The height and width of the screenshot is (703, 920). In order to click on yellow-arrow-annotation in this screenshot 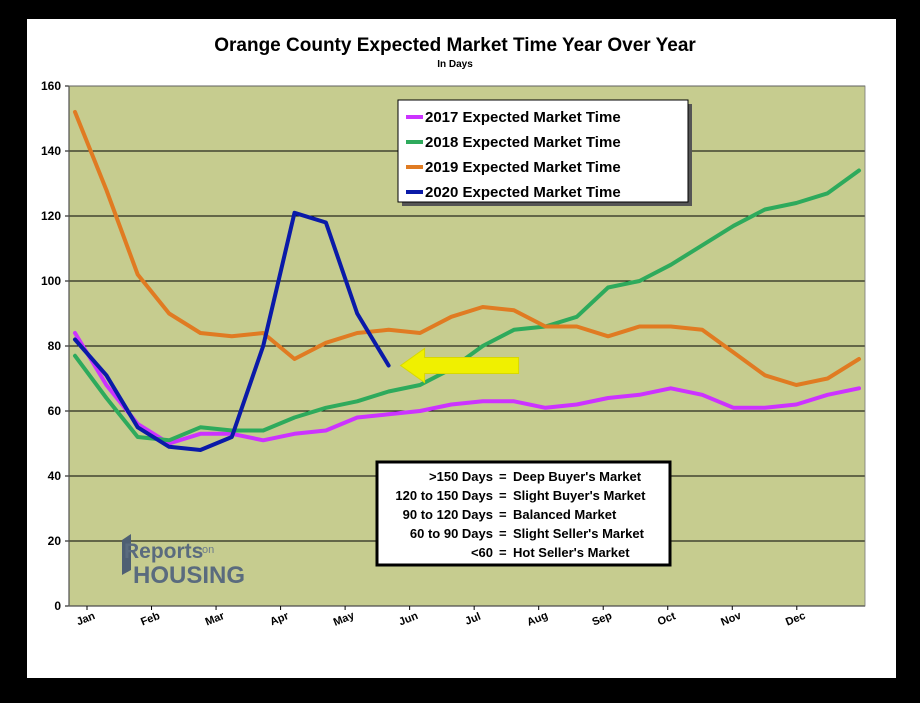, I will do `click(459, 365)`.